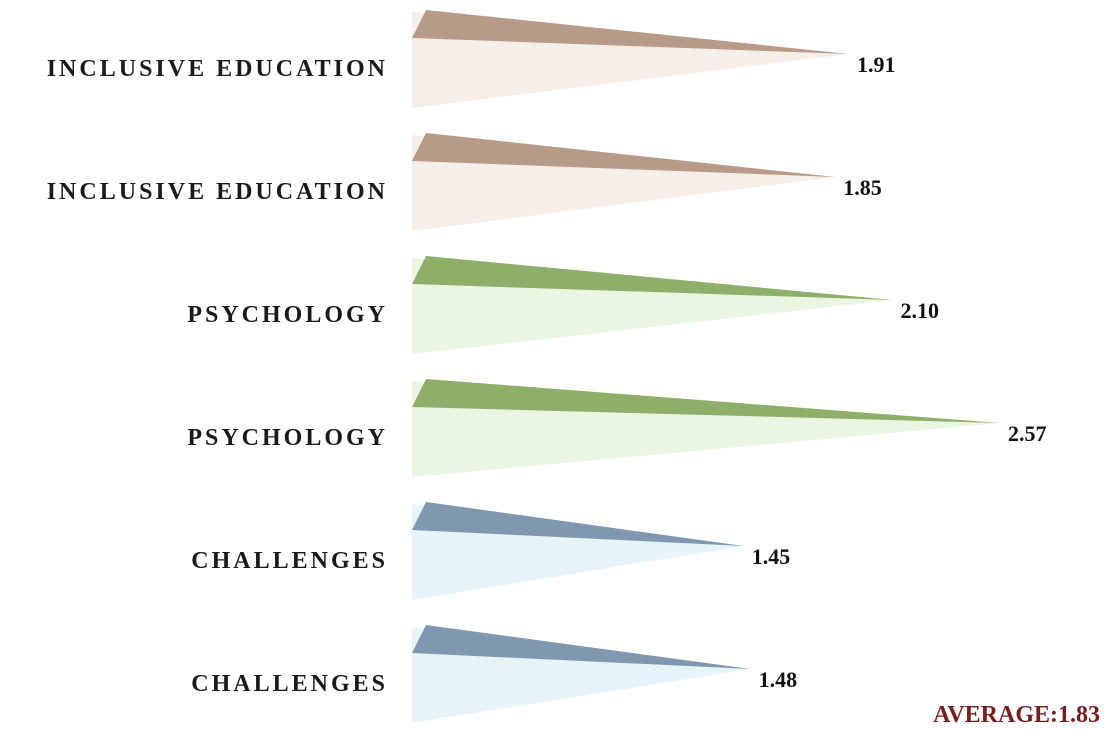 The width and height of the screenshot is (1116, 729). What do you see at coordinates (778, 679) in the screenshot?
I see `value-label: 1.48` at bounding box center [778, 679].